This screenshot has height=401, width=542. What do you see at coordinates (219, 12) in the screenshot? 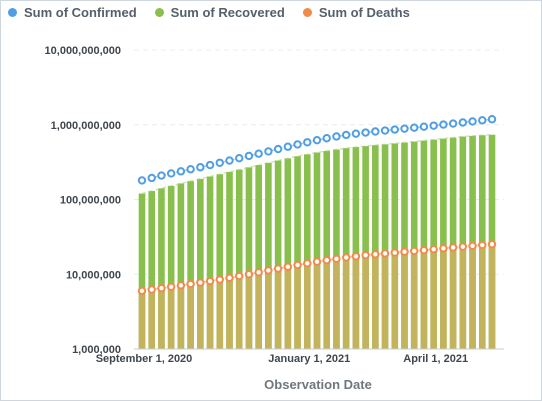
I see `legend-item-recovered: Sum of Recovered` at bounding box center [219, 12].